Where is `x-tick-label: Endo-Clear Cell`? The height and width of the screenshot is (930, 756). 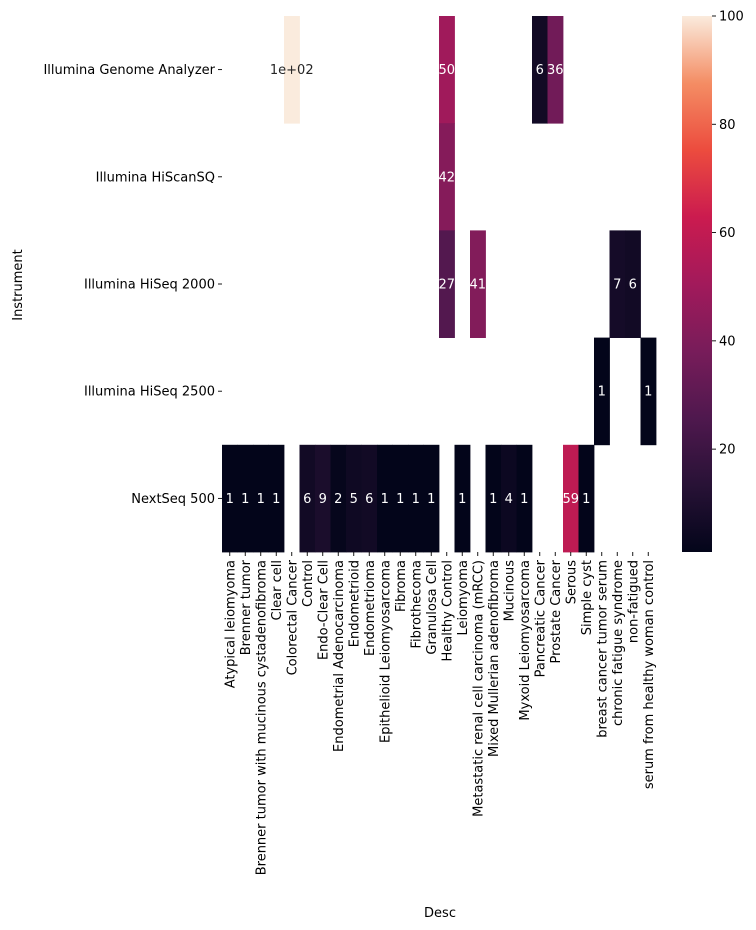 x-tick-label: Endo-Clear Cell is located at coordinates (323, 610).